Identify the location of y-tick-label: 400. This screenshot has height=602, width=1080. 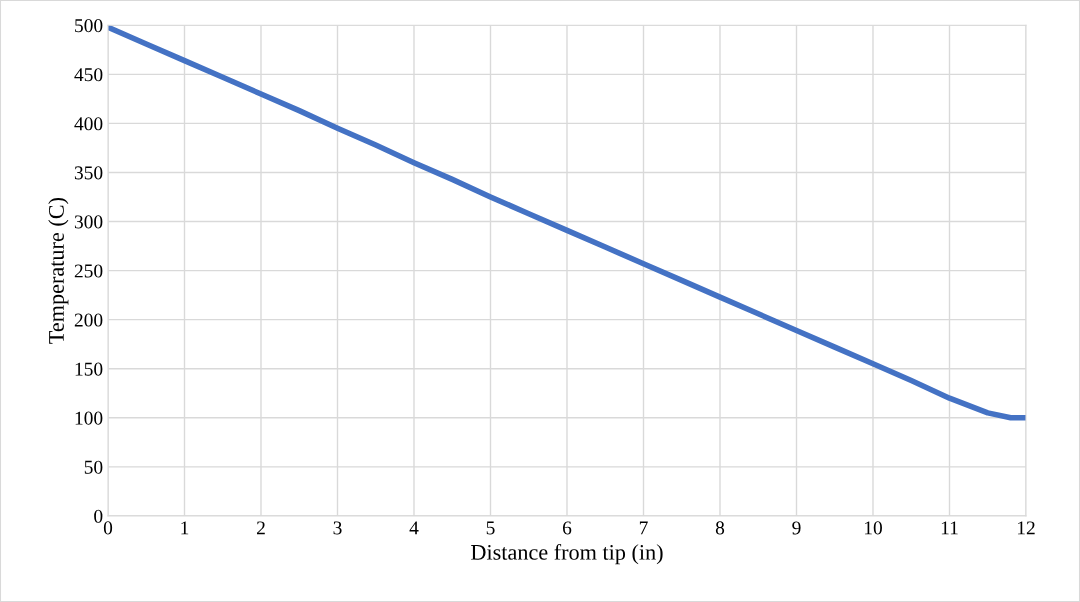
(88, 124).